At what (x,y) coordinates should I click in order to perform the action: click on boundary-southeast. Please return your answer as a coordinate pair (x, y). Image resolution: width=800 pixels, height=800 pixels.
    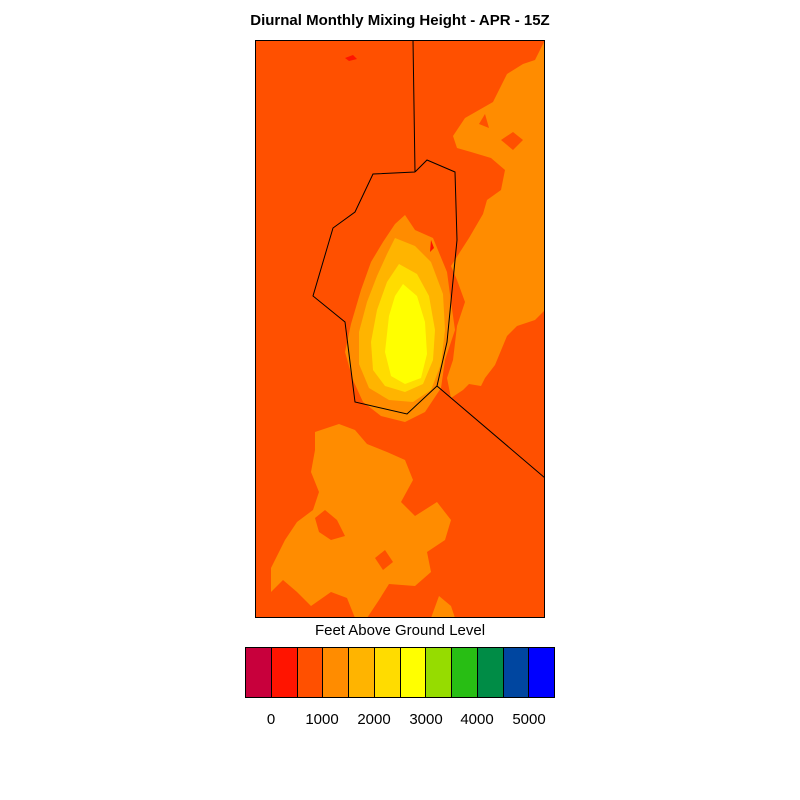
    Looking at the image, I should click on (490, 432).